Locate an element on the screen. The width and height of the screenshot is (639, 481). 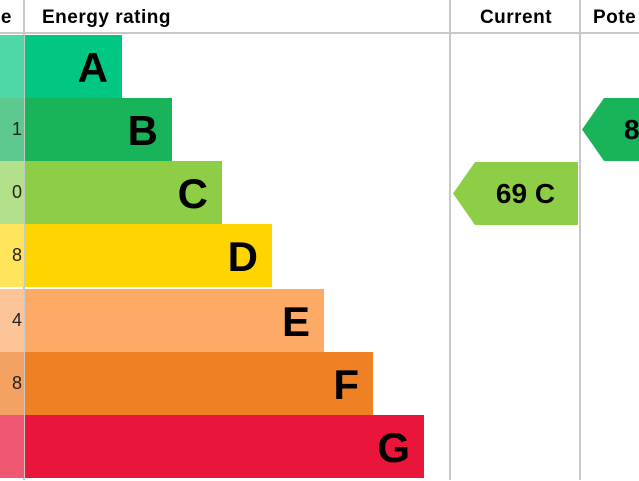
header-row is located at coordinates (319, 17).